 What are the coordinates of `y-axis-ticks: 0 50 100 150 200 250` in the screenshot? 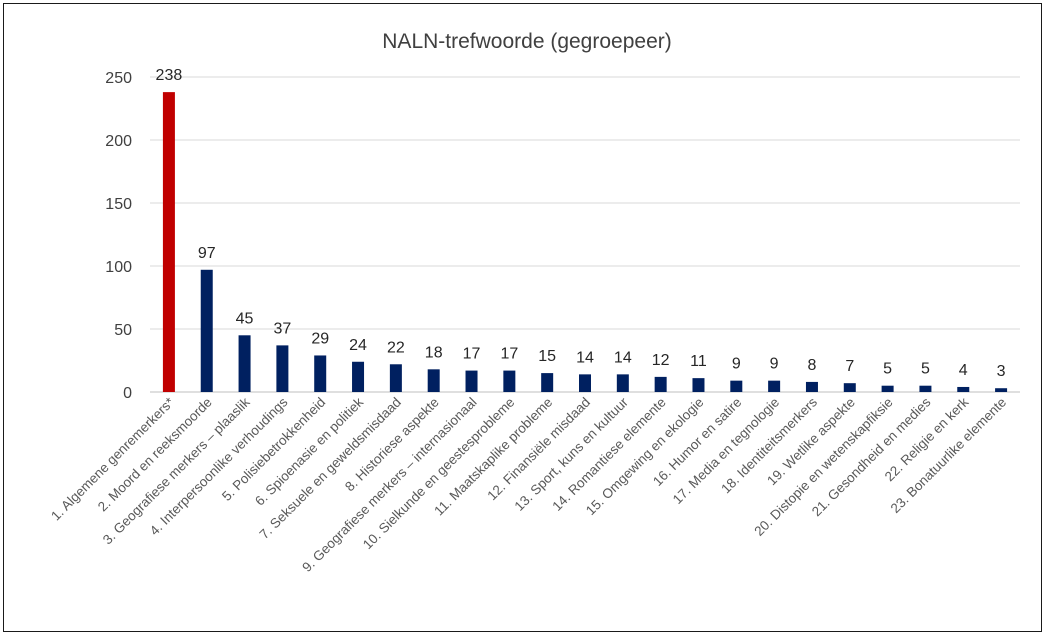 It's located at (118, 236).